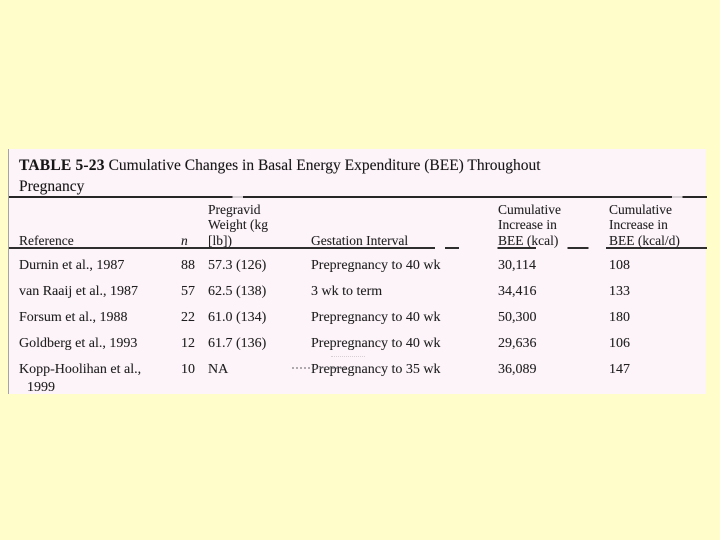  Describe the element at coordinates (319, 368) in the screenshot. I see `scan-smudge-artifact` at that location.